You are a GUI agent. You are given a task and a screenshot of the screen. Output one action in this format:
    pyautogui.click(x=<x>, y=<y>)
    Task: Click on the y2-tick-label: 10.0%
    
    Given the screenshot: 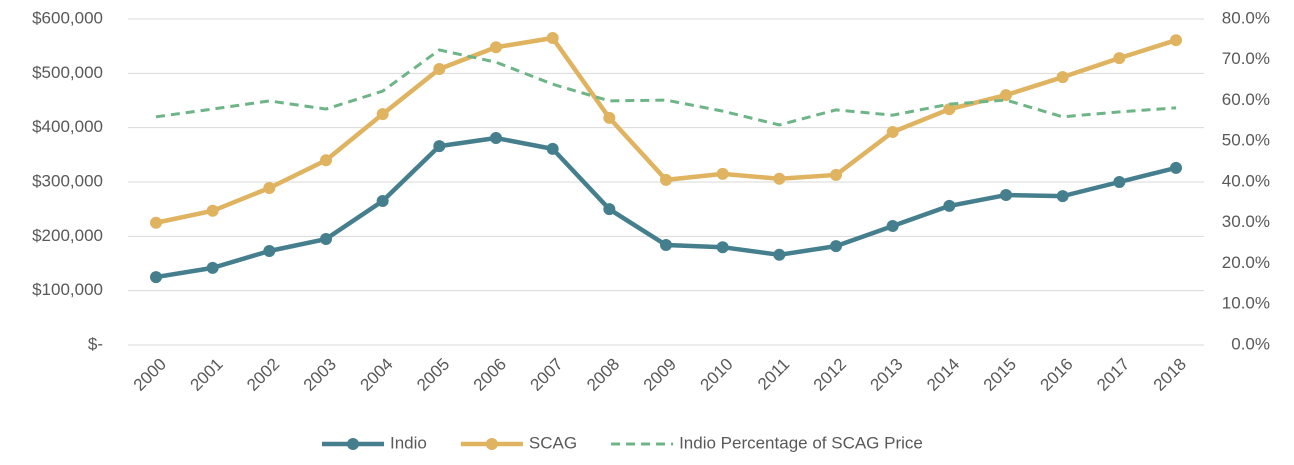 What is the action you would take?
    pyautogui.click(x=1246, y=303)
    